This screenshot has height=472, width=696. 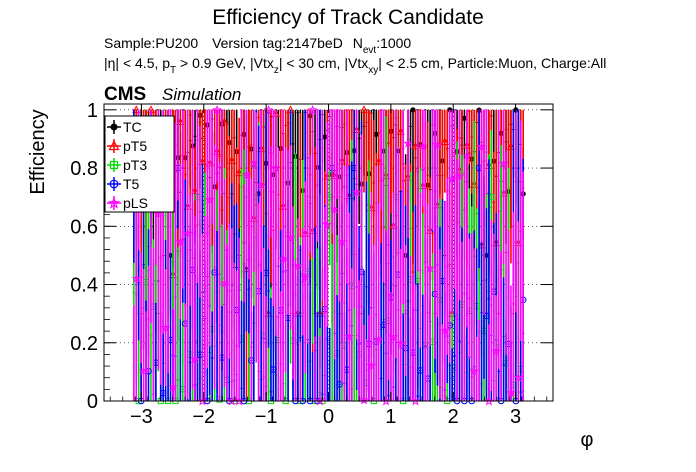 I want to click on cms-label: CMS, so click(x=125, y=94).